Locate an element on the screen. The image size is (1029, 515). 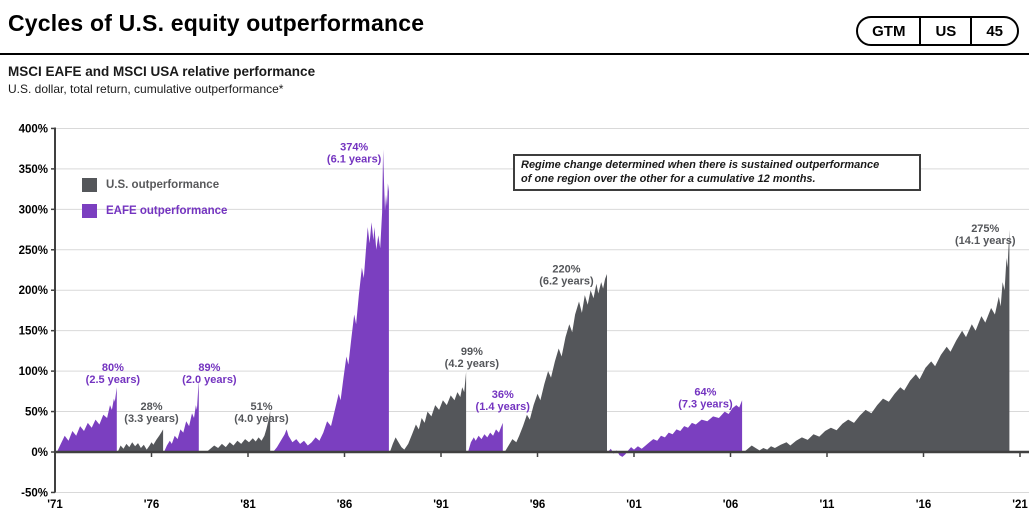
x-tick-label: '01 is located at coordinates (634, 505).